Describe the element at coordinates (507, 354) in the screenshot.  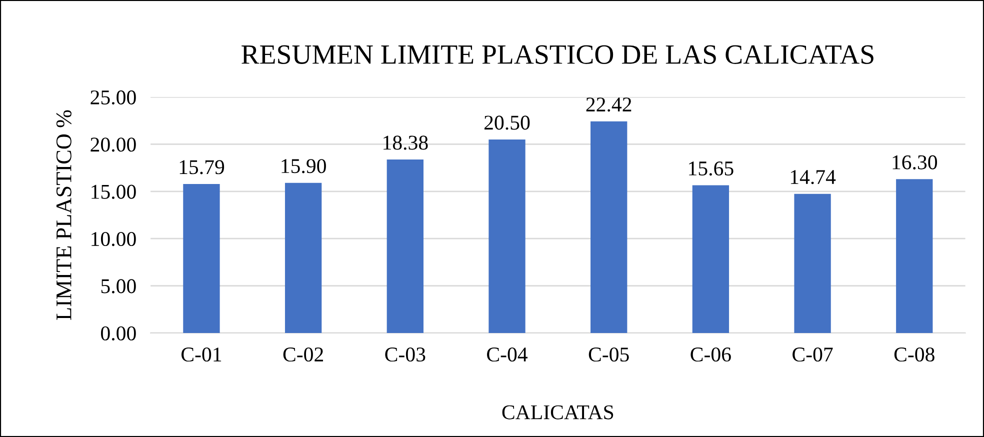
I see `x-tick-label: C-04` at that location.